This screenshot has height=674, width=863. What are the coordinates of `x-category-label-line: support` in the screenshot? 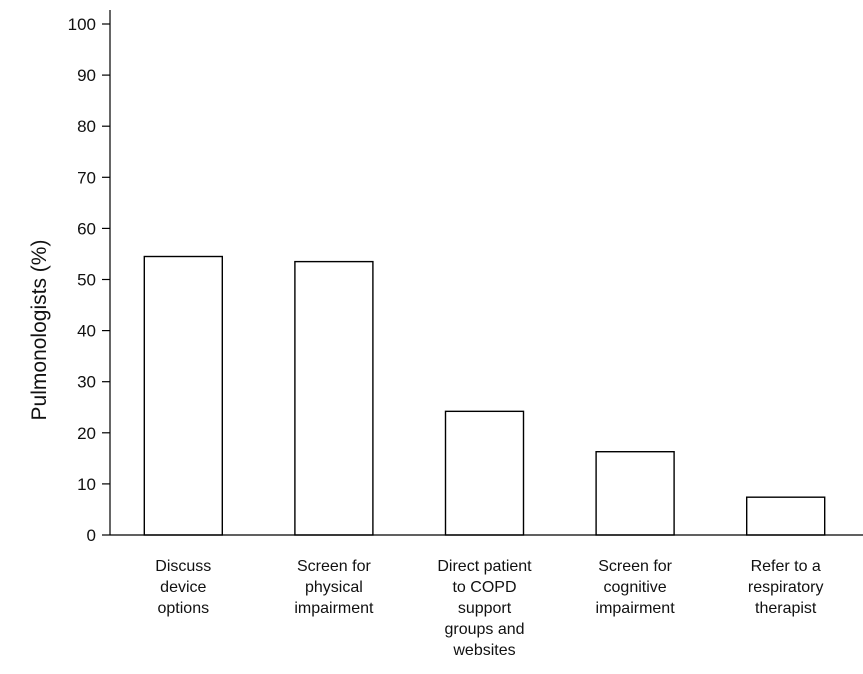 It's located at (485, 608).